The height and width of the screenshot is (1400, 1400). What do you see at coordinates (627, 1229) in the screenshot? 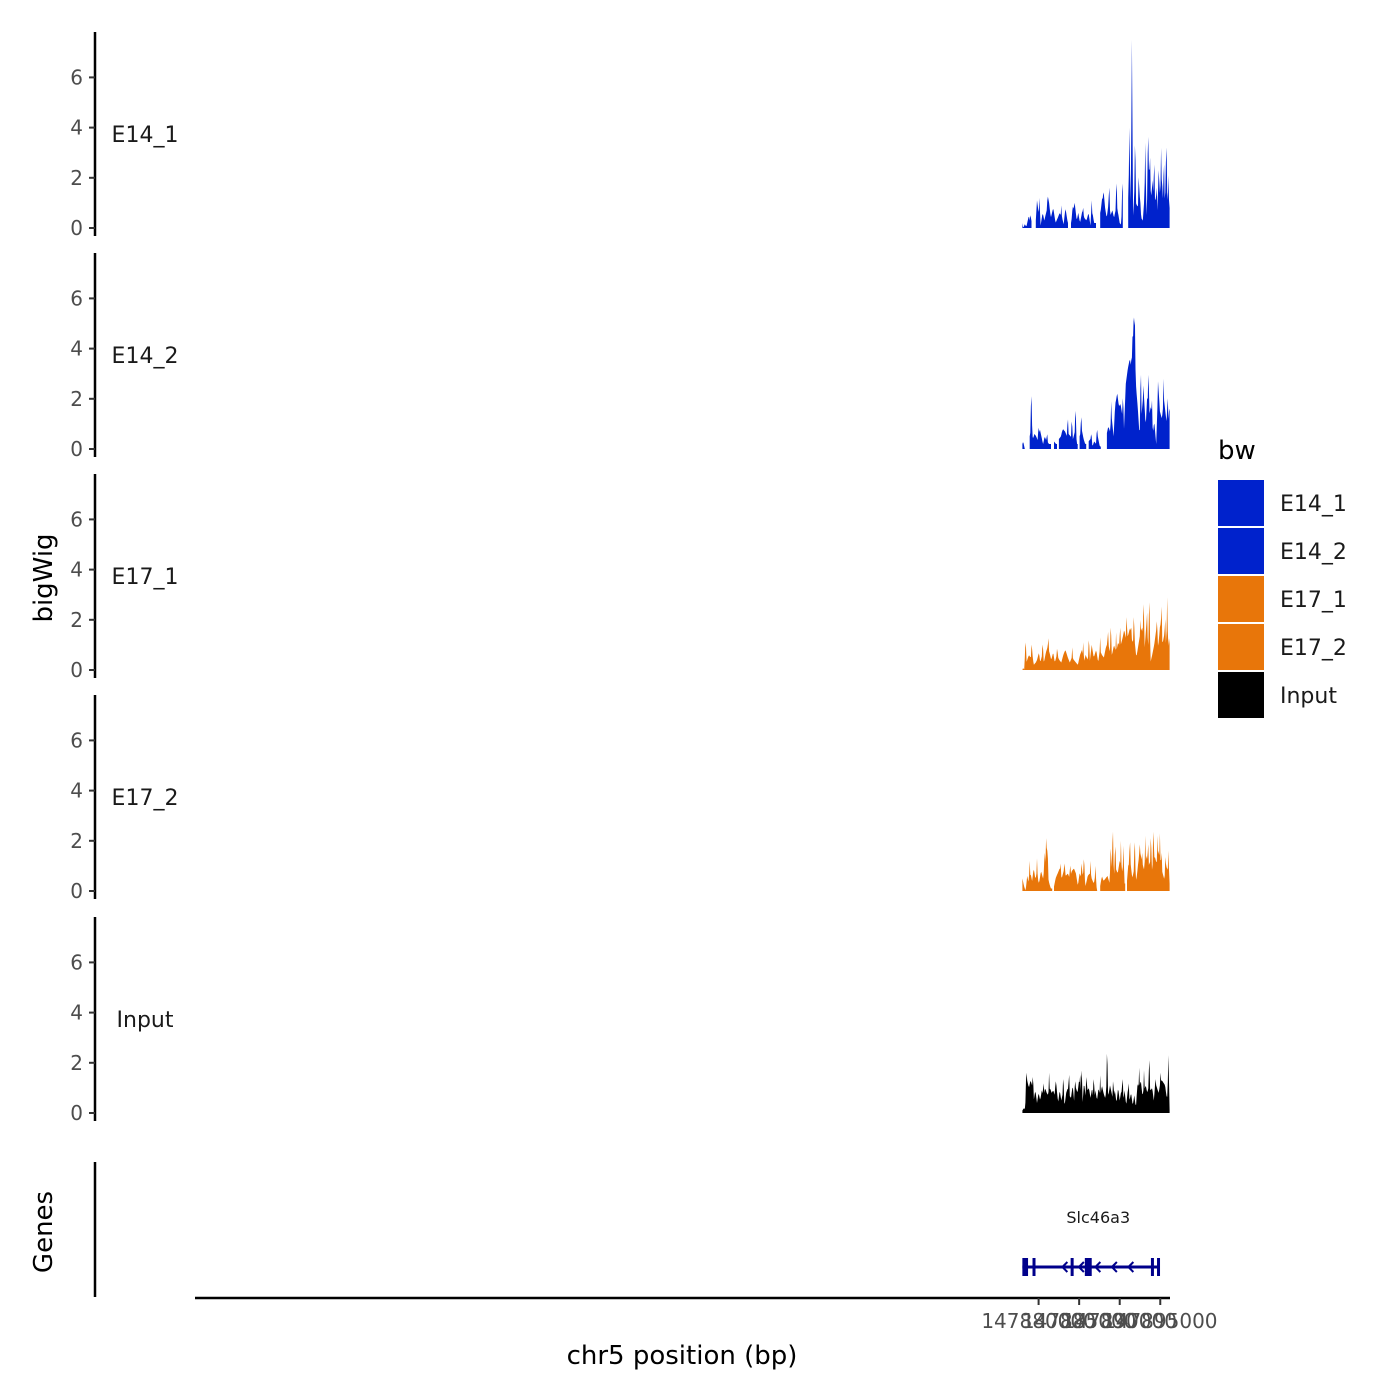
I see `gene-track: Slc46a3` at bounding box center [627, 1229].